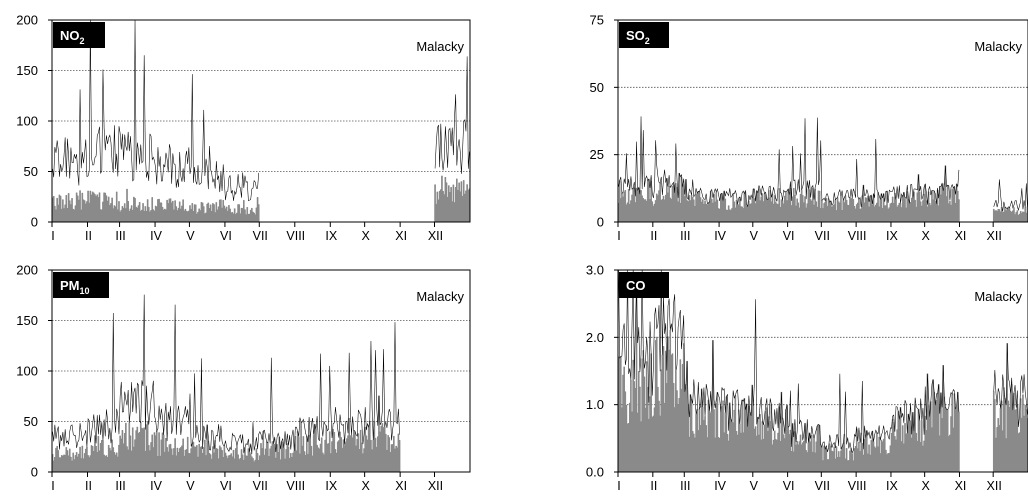  Describe the element at coordinates (595, 472) in the screenshot. I see `y-tick-label: 0.0` at that location.